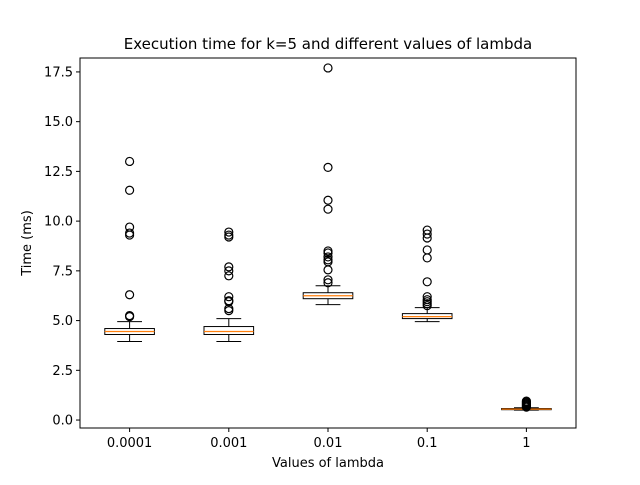 Image resolution: width=640 pixels, height=485 pixels. Describe the element at coordinates (58, 72) in the screenshot. I see `y-tick-label: 17.5` at that location.